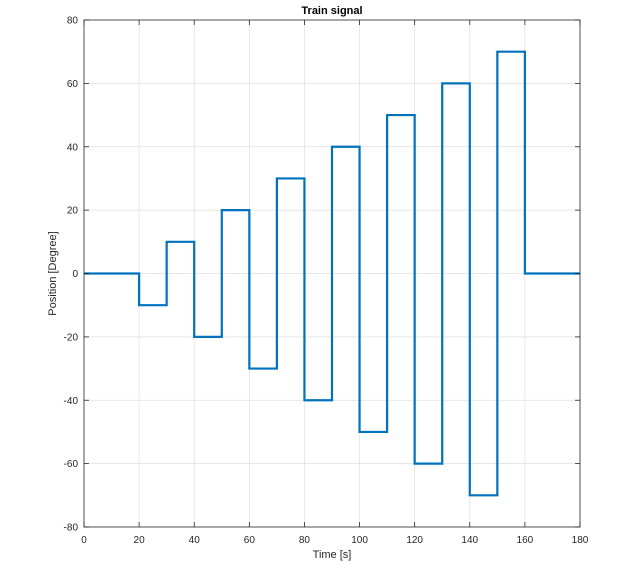 The height and width of the screenshot is (568, 643). What do you see at coordinates (525, 540) in the screenshot?
I see `x-tick-label: 160` at bounding box center [525, 540].